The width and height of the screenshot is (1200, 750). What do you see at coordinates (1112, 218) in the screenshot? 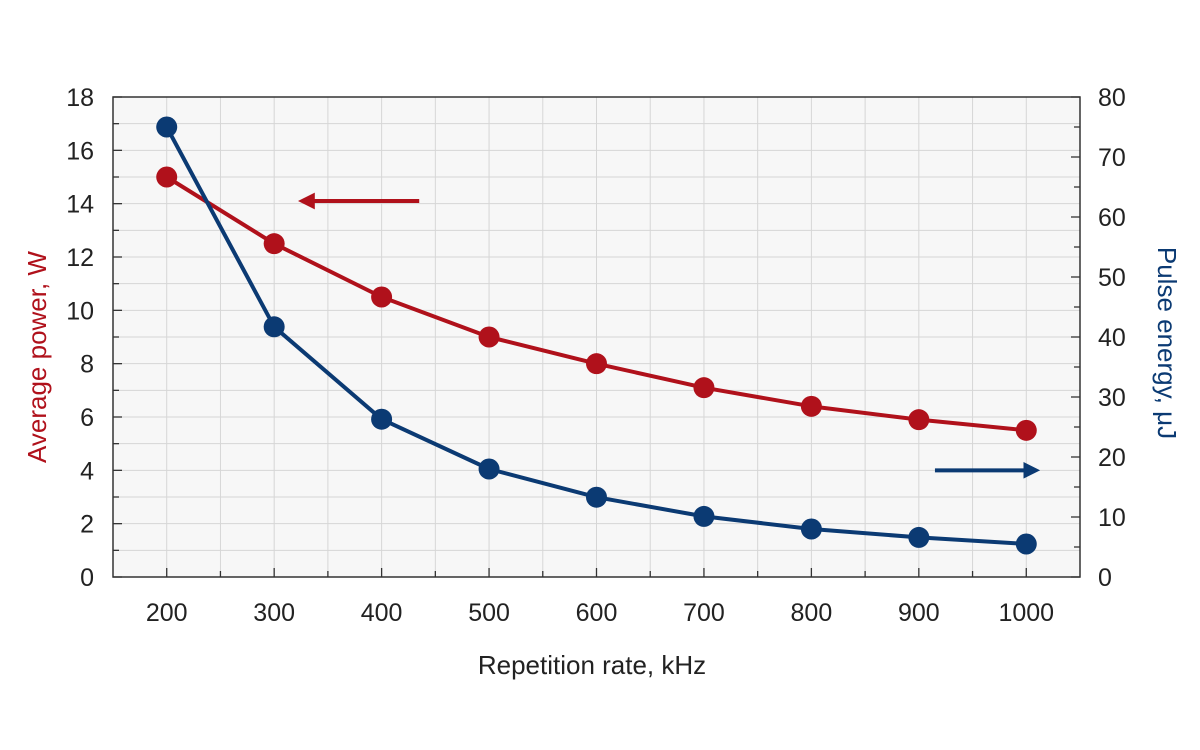
I see `y-right-tick-label: 60` at bounding box center [1112, 218].